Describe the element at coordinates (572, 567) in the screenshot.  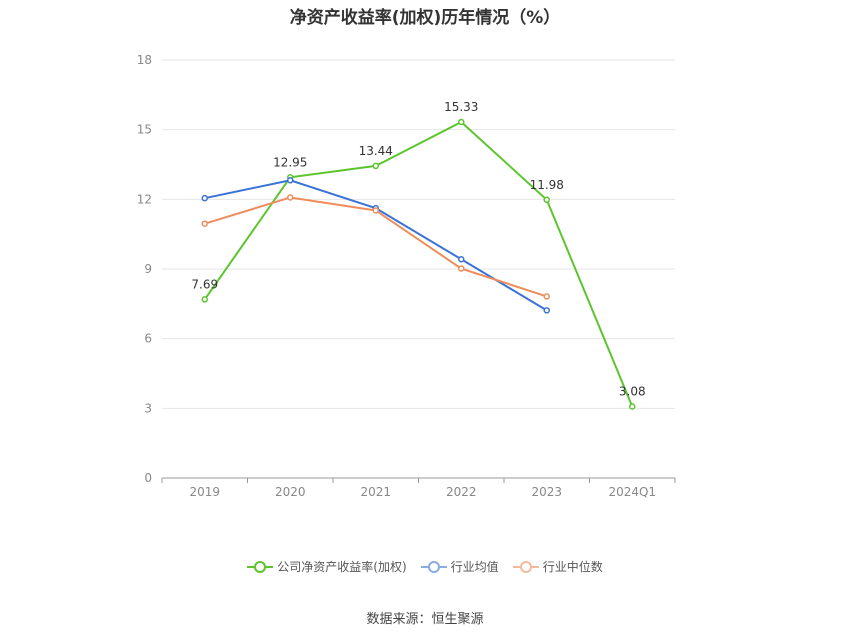
I see `legend-label: 行业中位数` at that location.